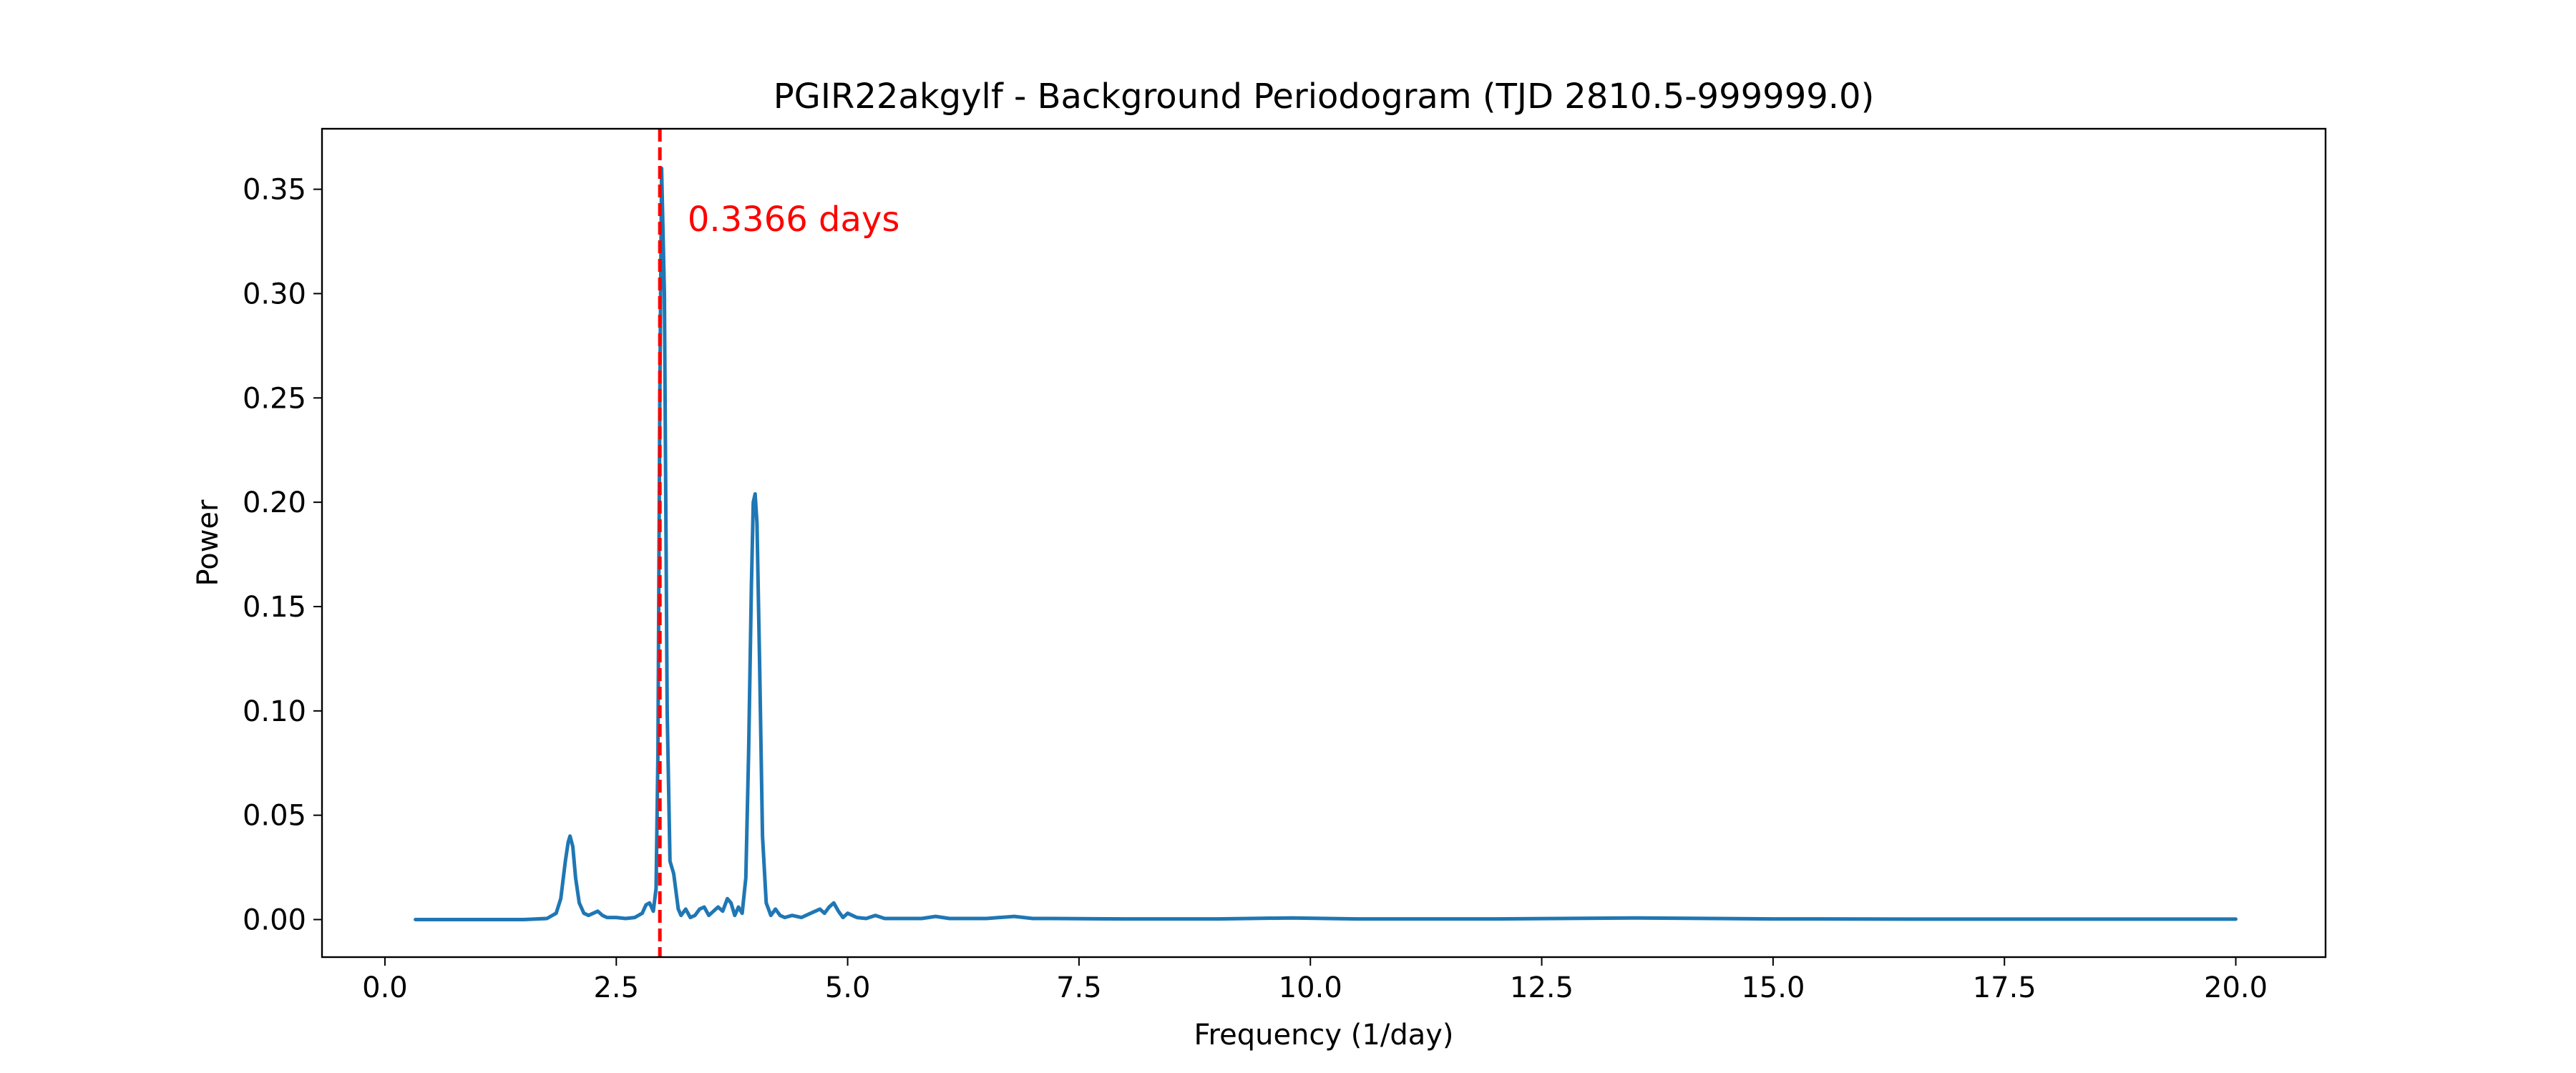  I want to click on x-axis: 0.0 2.5 5.0 7.5 10.0 12.5 15.0 17.5 20.0, so click(1315, 980).